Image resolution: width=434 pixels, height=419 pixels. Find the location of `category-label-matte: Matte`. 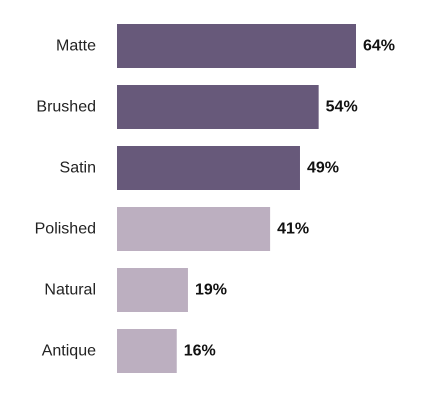

category-label-matte: Matte is located at coordinates (76, 46).